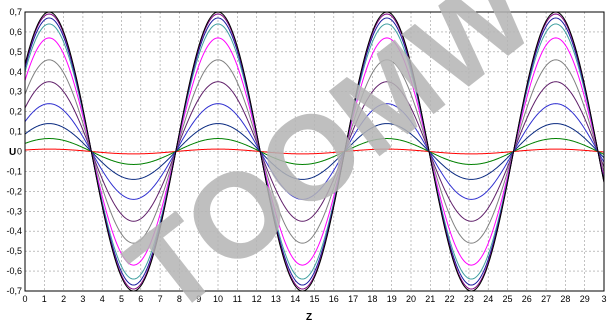  Describe the element at coordinates (160, 299) in the screenshot. I see `x-tick-label: 7` at that location.